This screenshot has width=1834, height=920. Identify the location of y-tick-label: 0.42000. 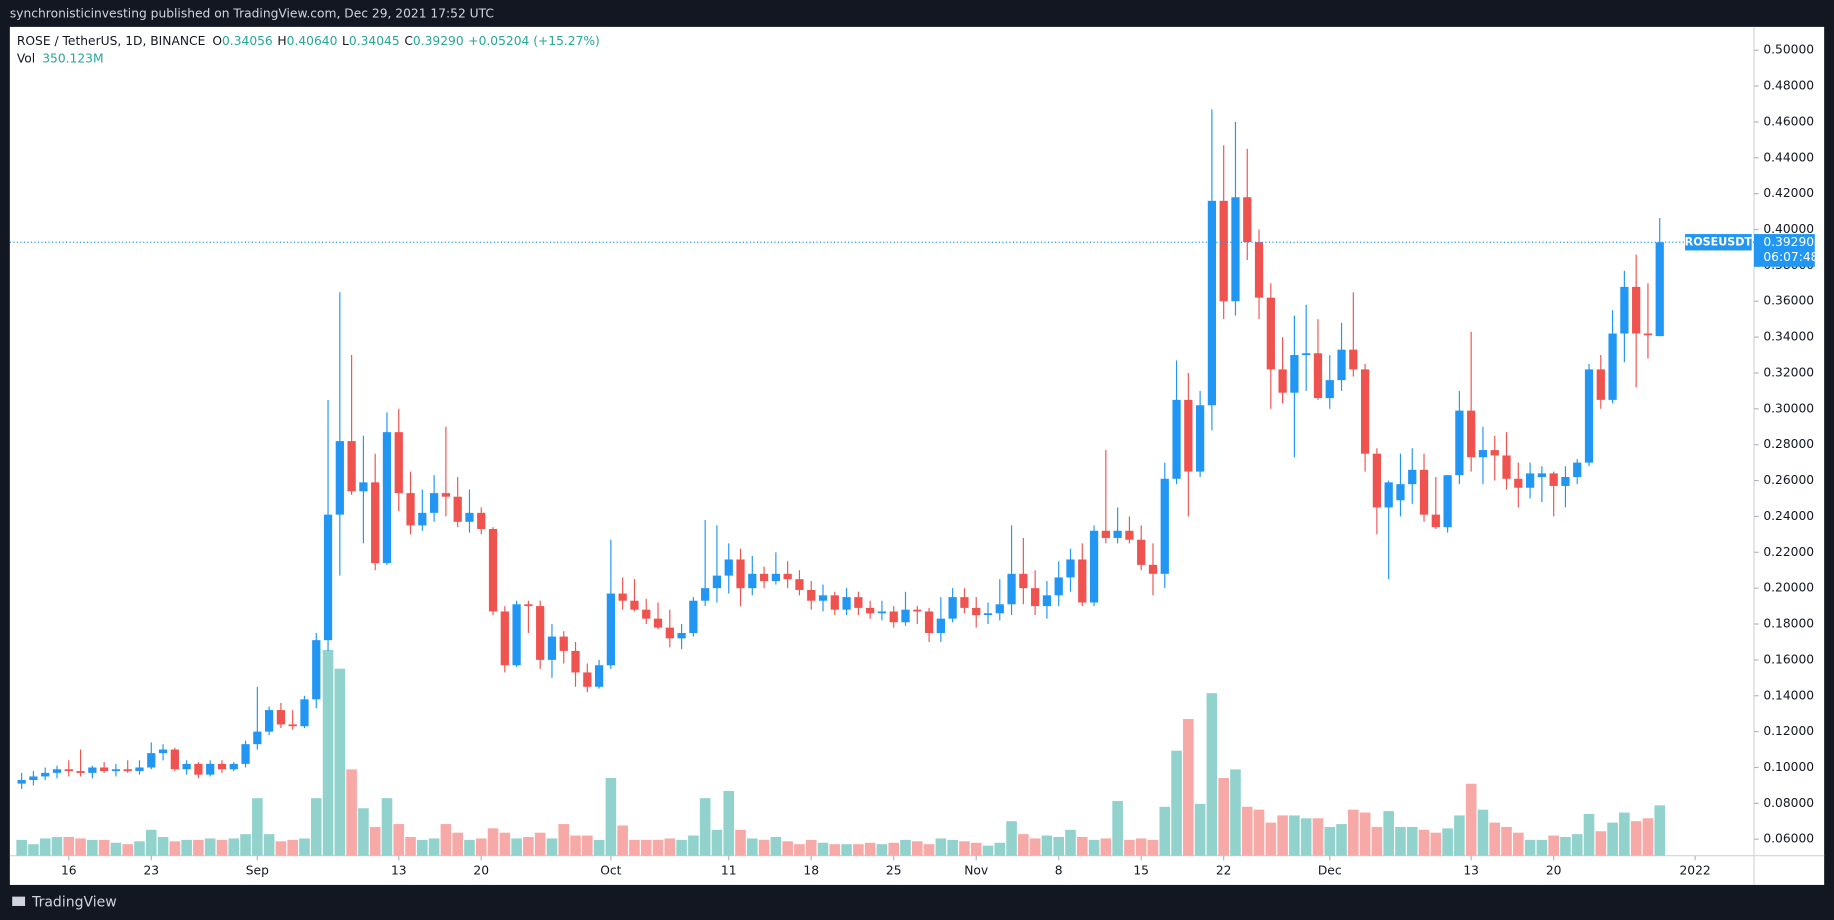
(1788, 193).